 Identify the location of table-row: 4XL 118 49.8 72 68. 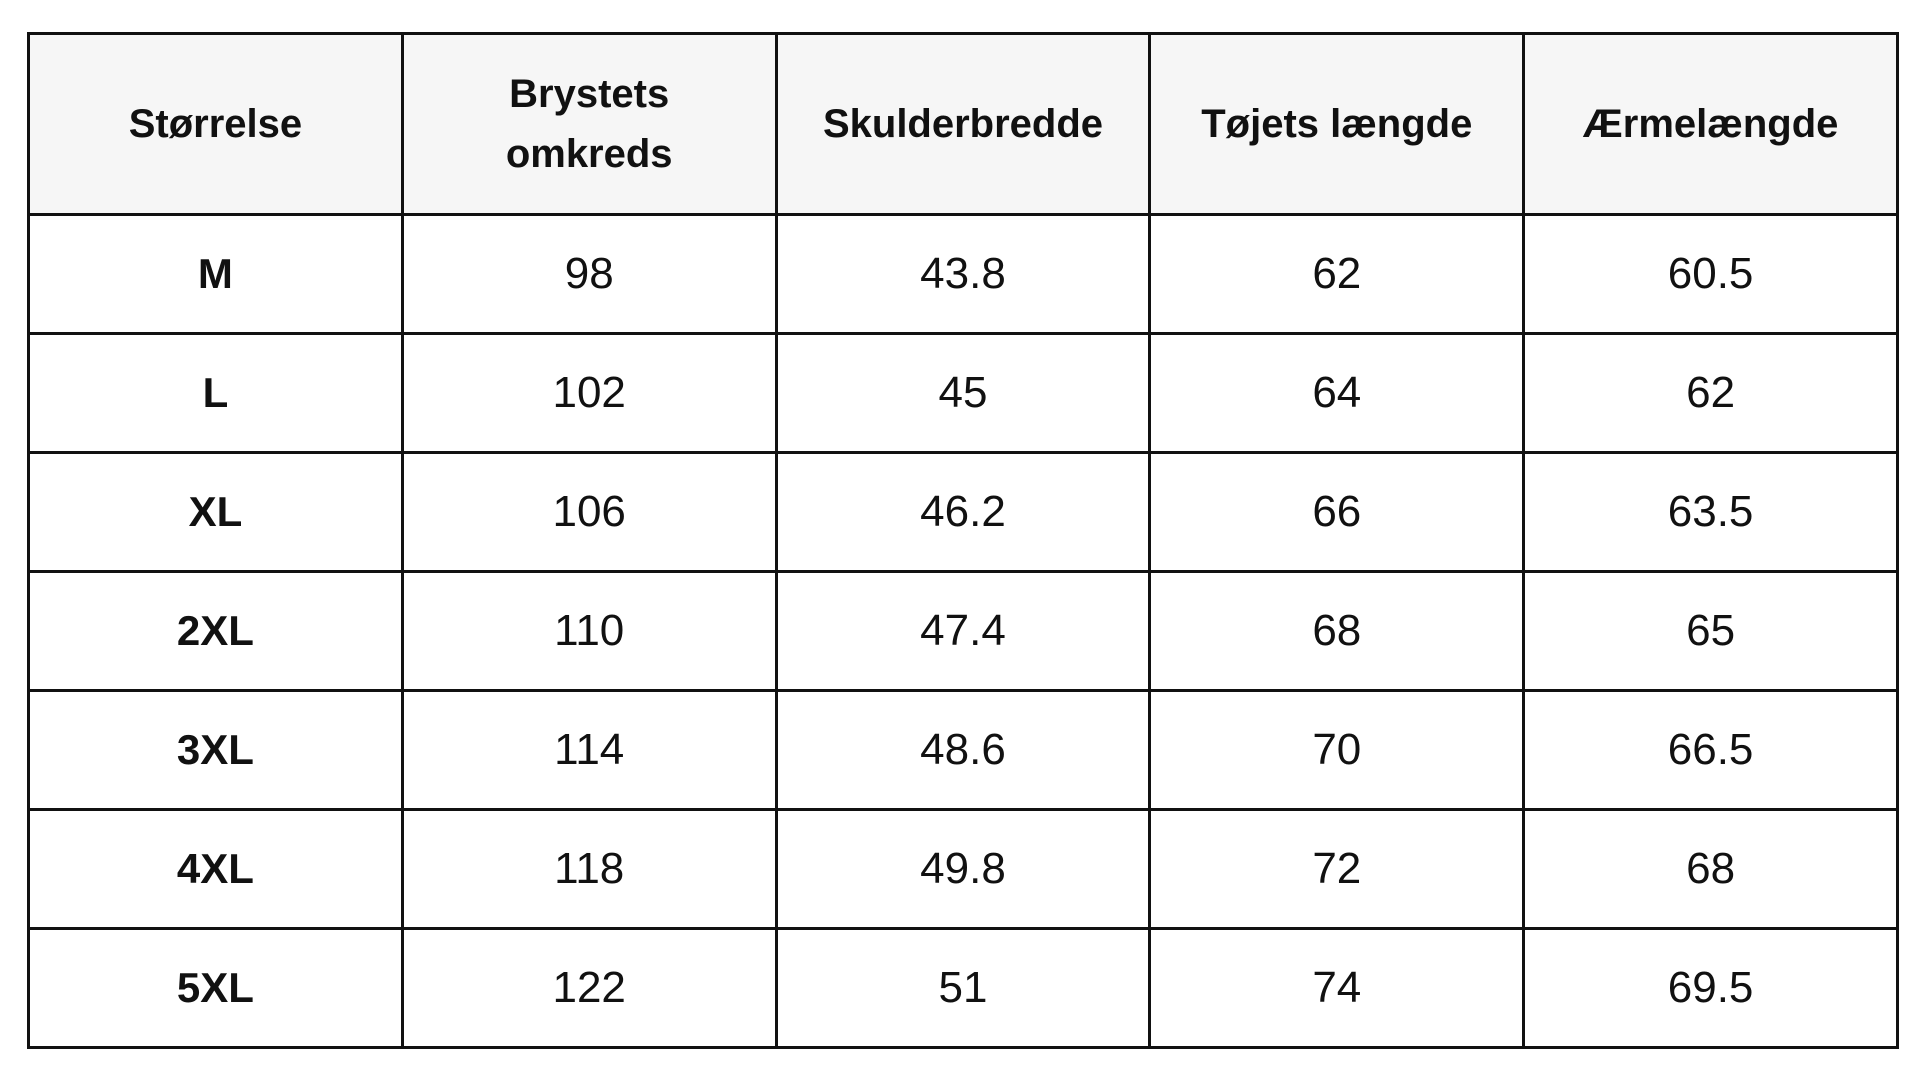
(963, 869).